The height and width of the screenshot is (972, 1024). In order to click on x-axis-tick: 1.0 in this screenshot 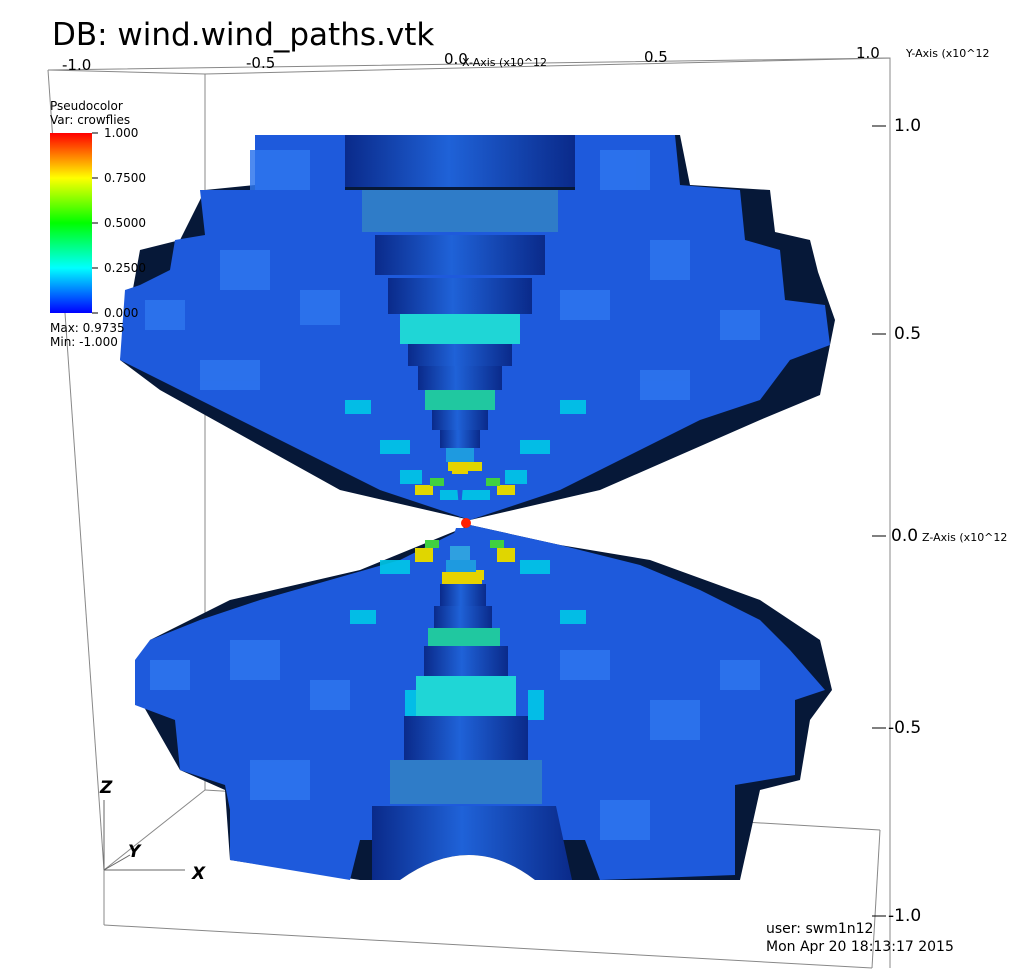, I will do `click(868, 53)`.